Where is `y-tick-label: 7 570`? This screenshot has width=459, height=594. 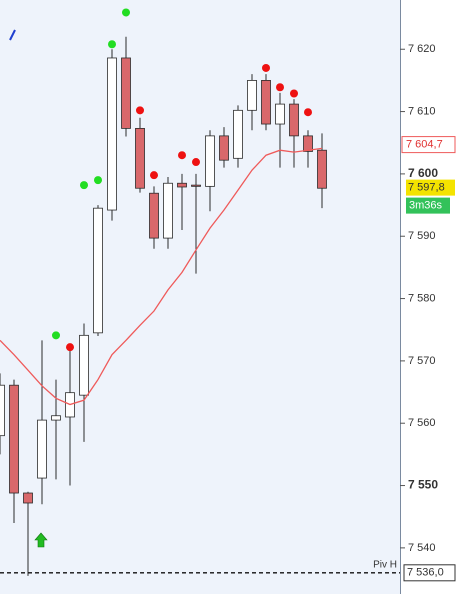
y-tick-label: 7 570 is located at coordinates (422, 361).